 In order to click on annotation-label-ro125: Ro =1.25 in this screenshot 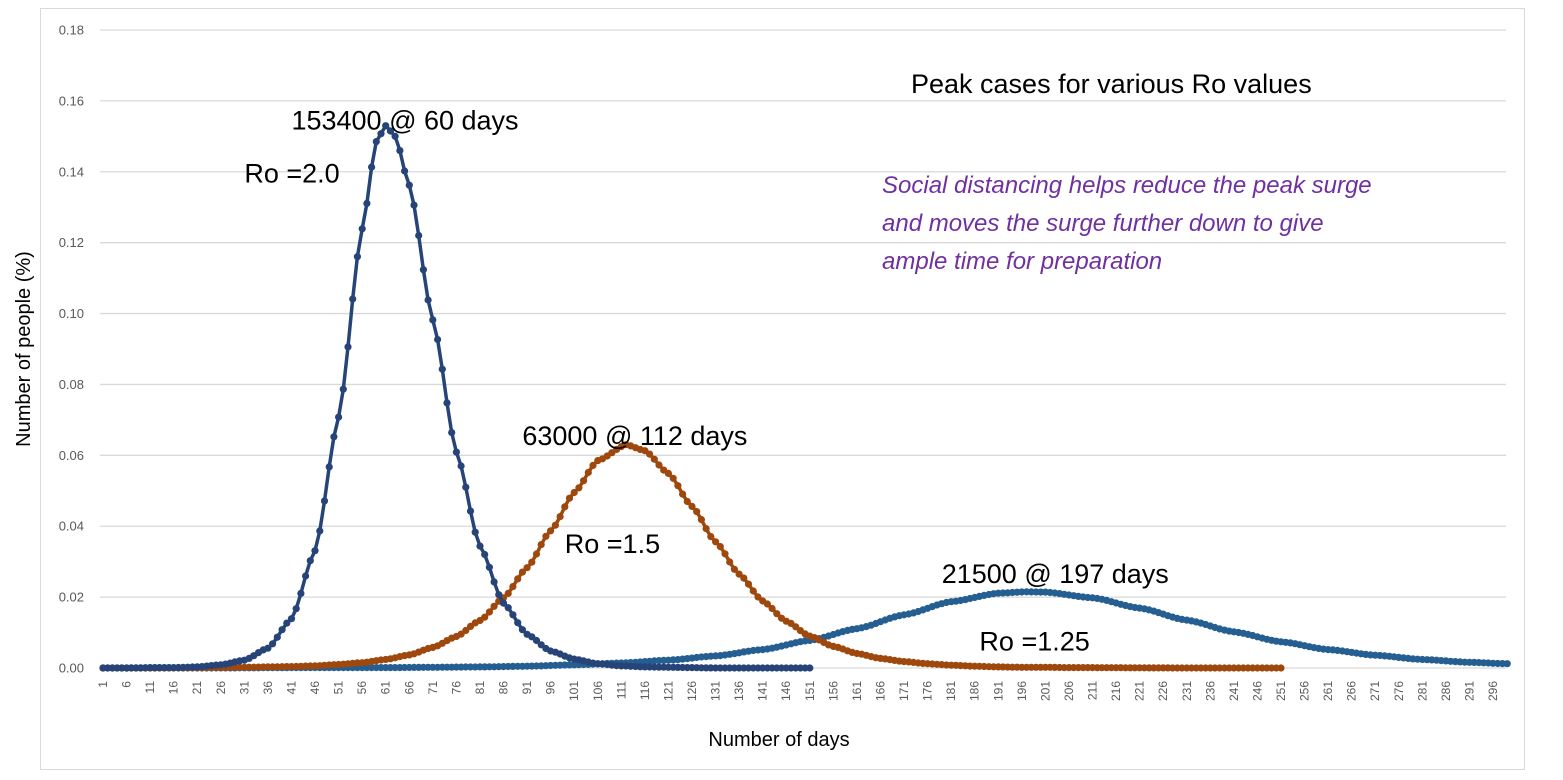, I will do `click(1034, 641)`.